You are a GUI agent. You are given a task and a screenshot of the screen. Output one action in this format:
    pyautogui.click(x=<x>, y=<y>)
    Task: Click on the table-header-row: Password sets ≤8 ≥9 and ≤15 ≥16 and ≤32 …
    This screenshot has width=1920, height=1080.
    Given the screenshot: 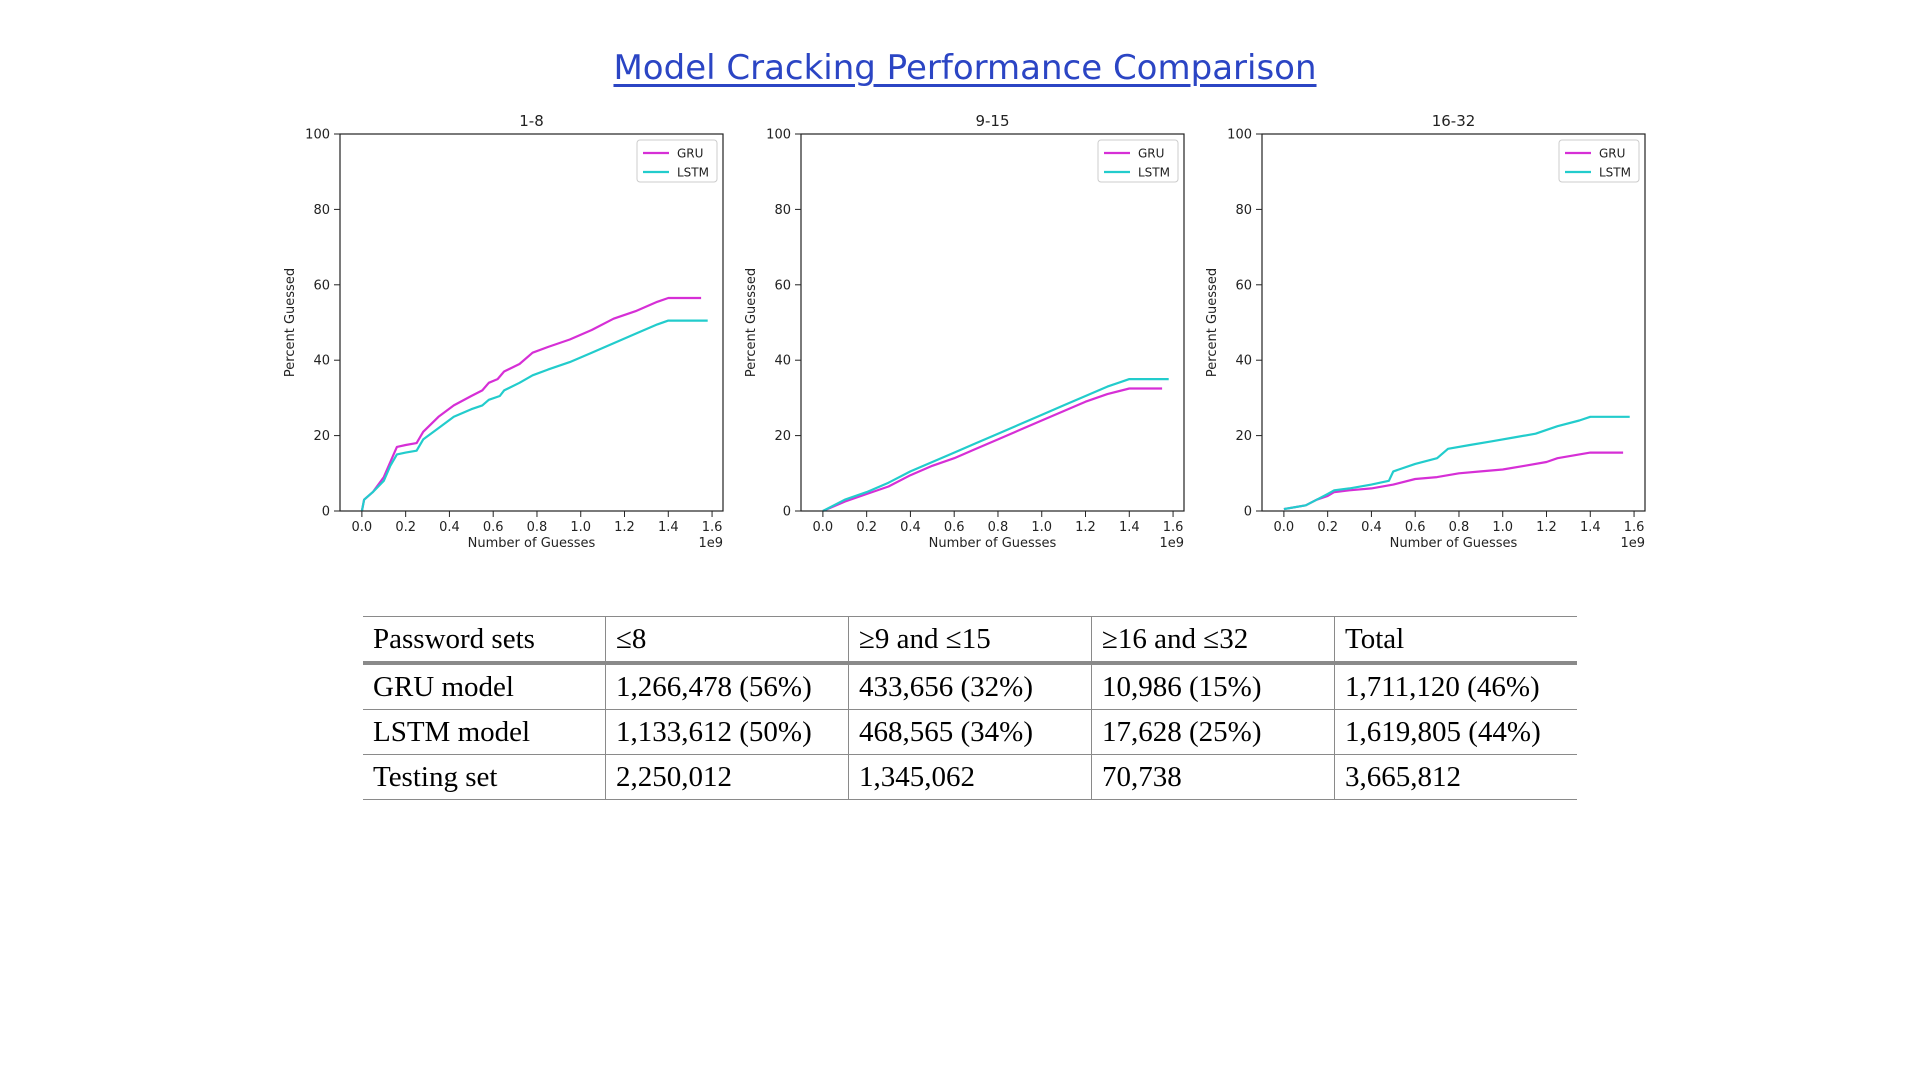 What is the action you would take?
    pyautogui.click(x=970, y=640)
    